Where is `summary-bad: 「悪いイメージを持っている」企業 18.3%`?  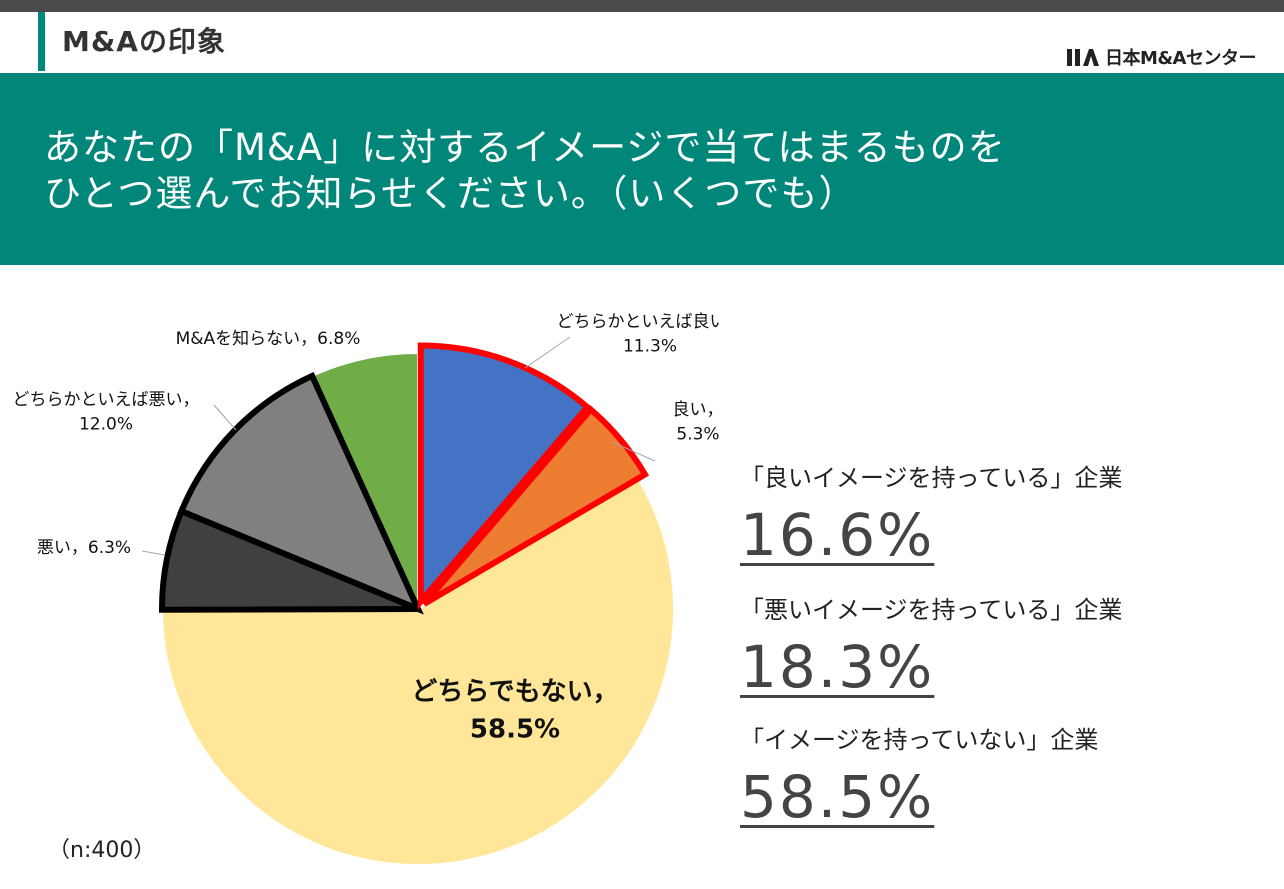
summary-bad: 「悪いイメージを持っている」企業 18.3% is located at coordinates (931, 645).